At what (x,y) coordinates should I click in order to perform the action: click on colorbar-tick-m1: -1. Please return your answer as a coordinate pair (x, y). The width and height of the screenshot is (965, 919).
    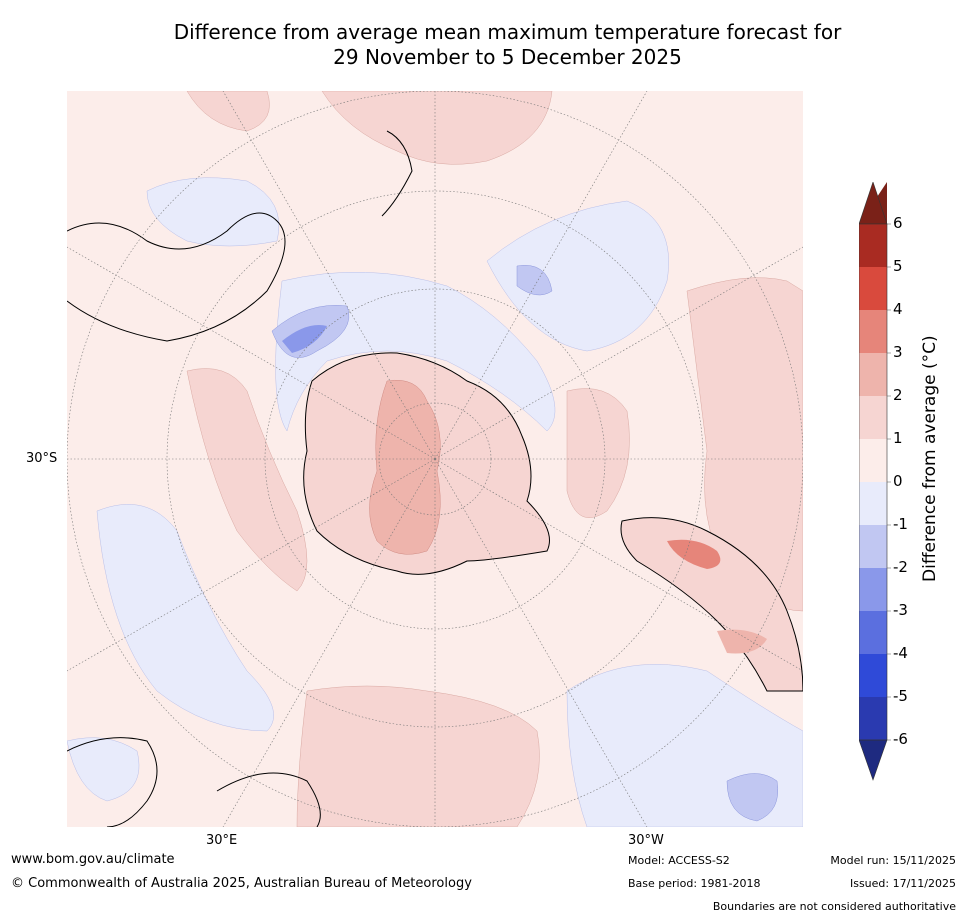
    Looking at the image, I should click on (900, 524).